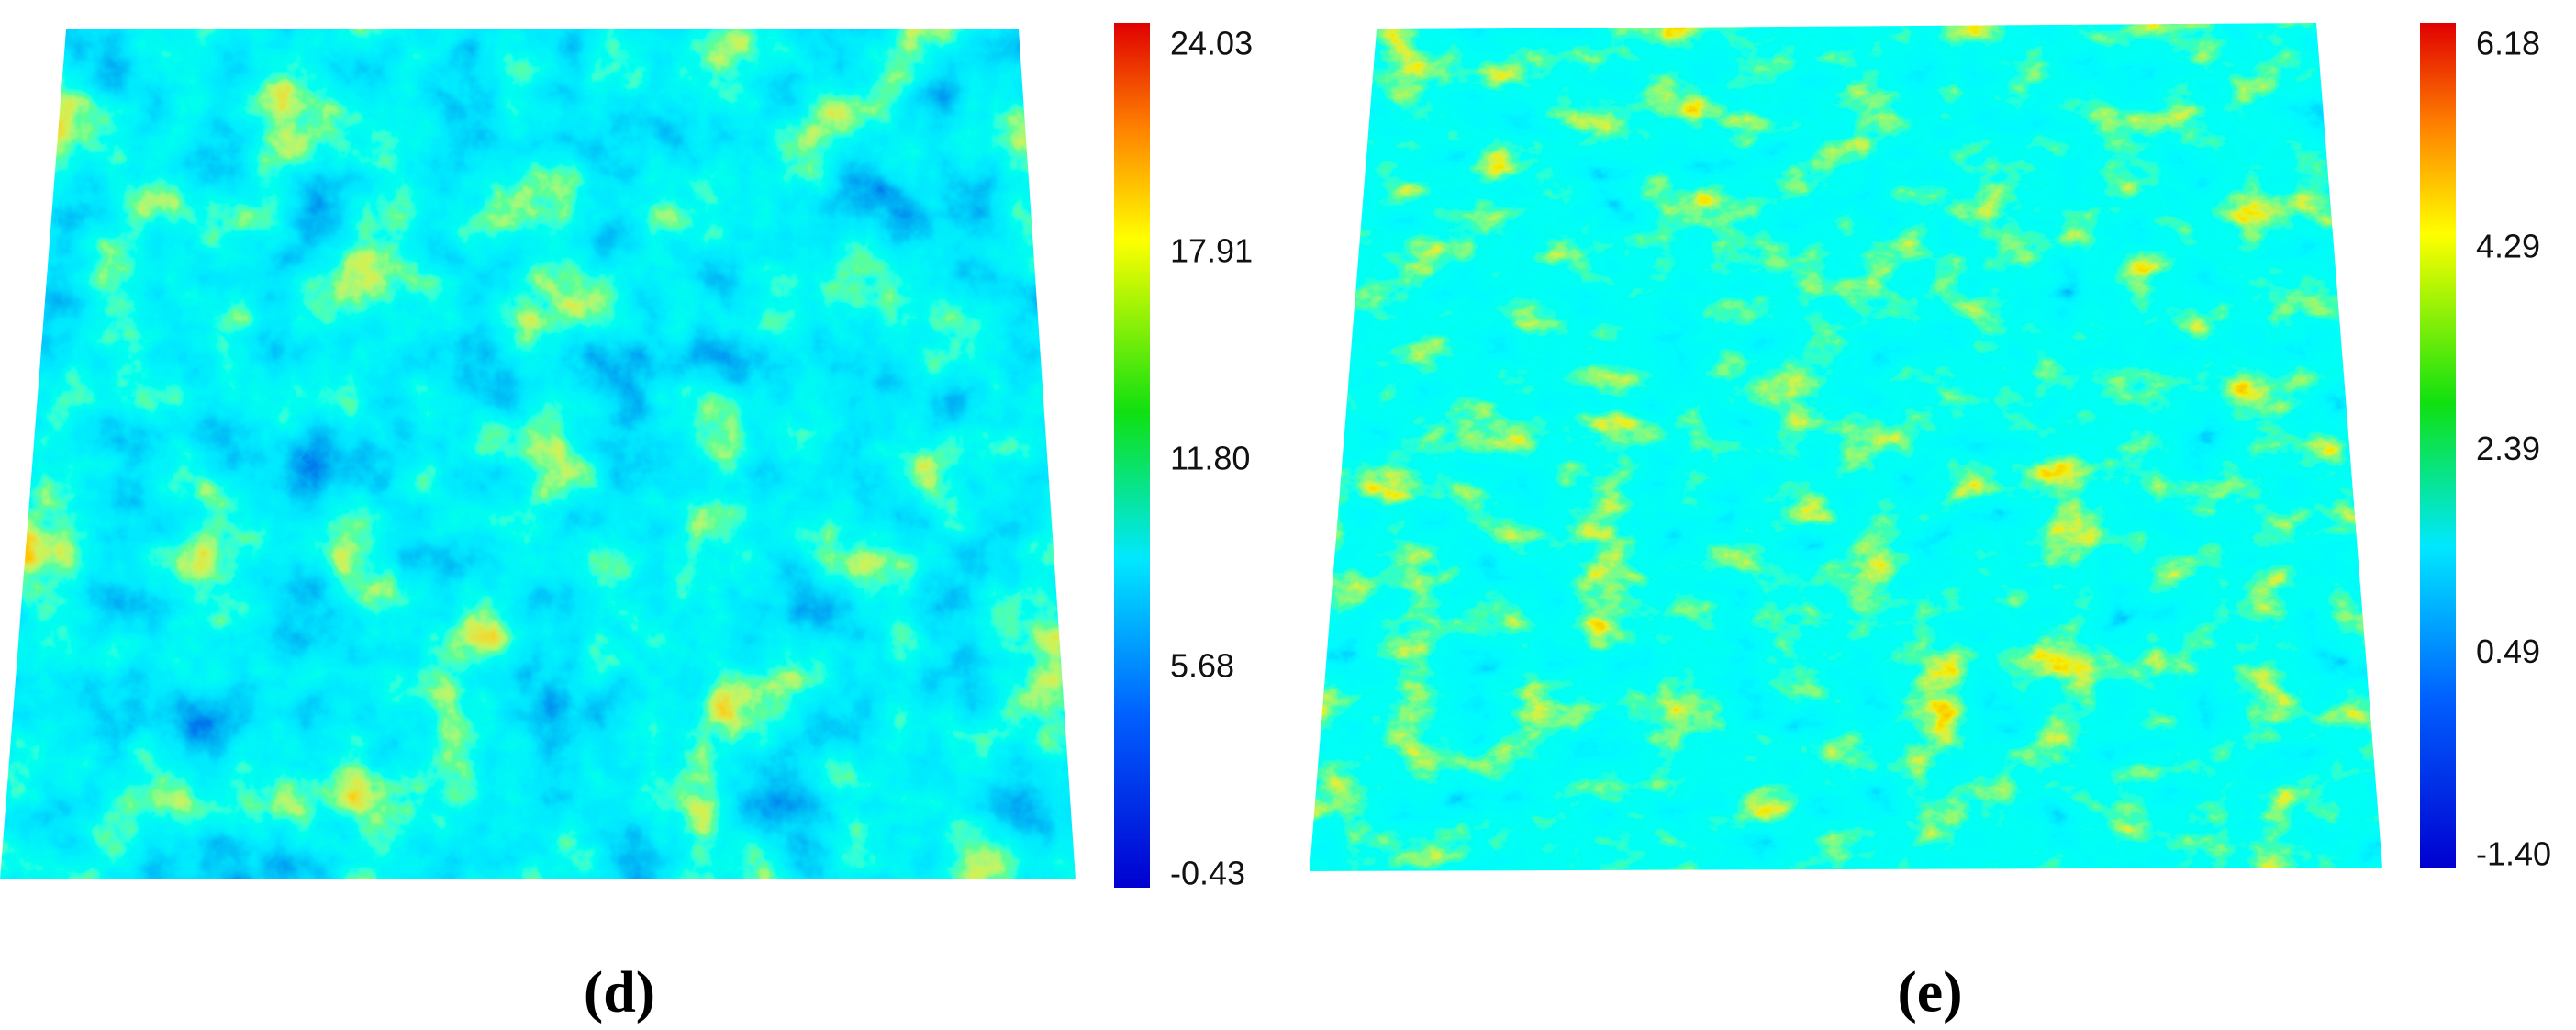 This screenshot has height=1030, width=2576. I want to click on colorbar-tick-label: -0.43, so click(1207, 873).